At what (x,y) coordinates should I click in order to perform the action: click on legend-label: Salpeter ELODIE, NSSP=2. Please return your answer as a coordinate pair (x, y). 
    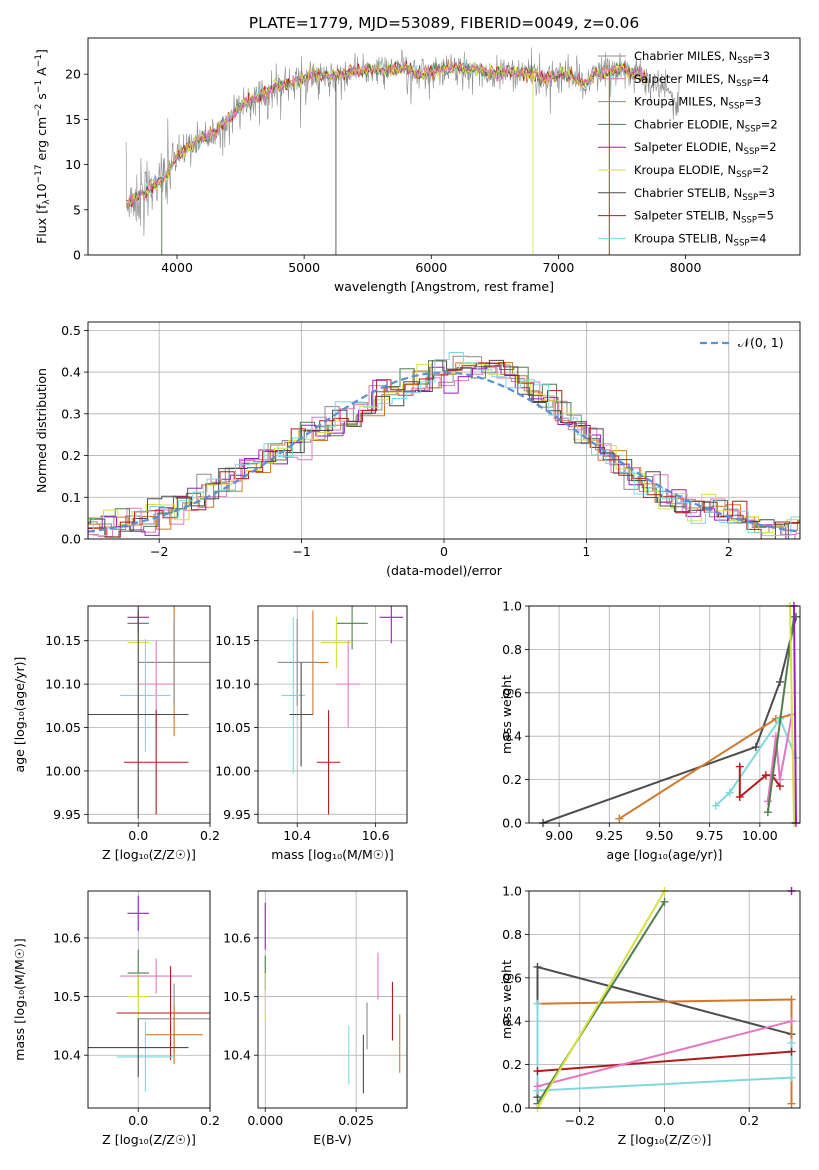
    Looking at the image, I should click on (705, 148).